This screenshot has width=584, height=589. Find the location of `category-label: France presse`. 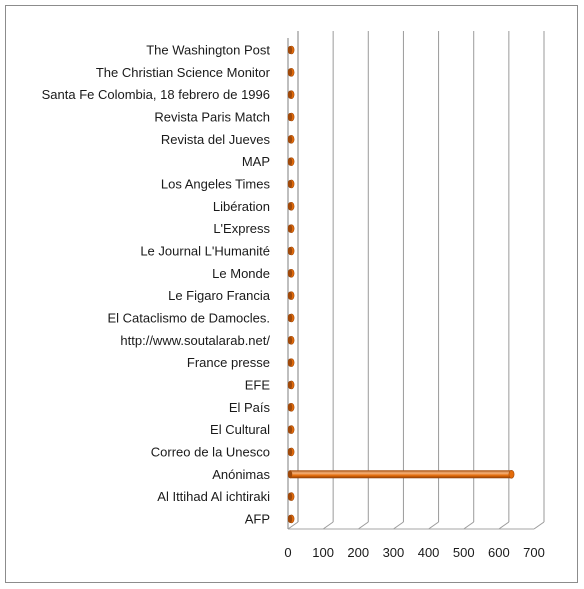

category-label: France presse is located at coordinates (228, 362).